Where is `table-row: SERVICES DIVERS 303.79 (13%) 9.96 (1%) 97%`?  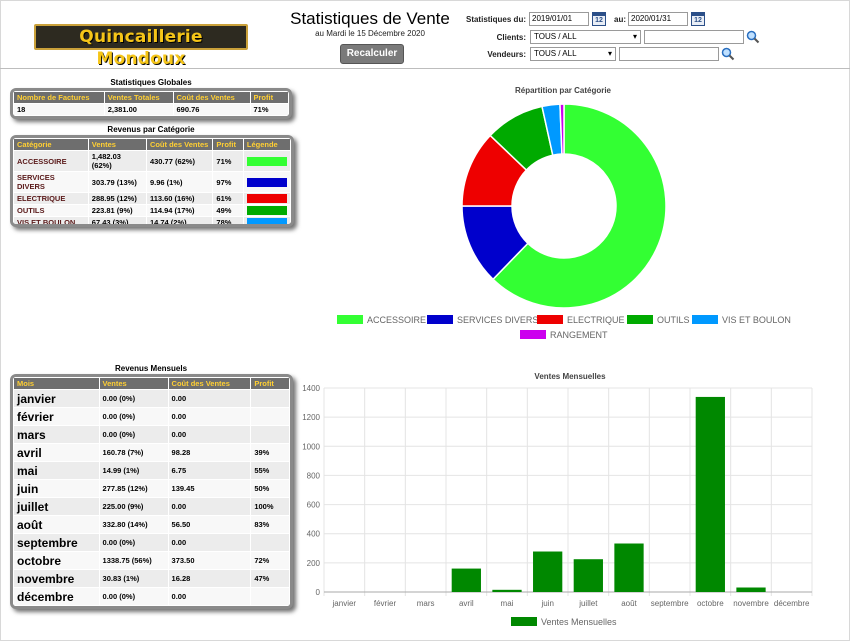
table-row: SERVICES DIVERS 303.79 (13%) 9.96 (1%) 97% is located at coordinates (152, 182).